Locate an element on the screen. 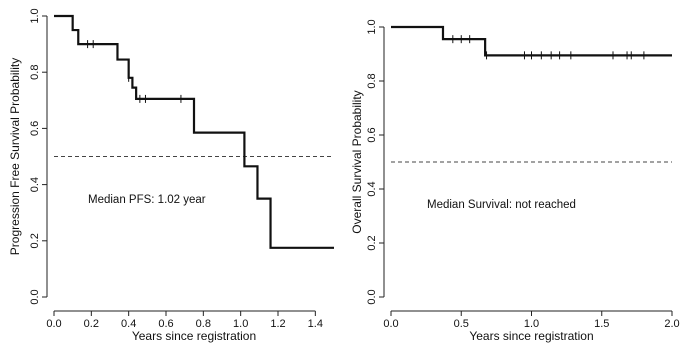 This screenshot has height=352, width=680. os-median-annotation: Median Survival: not reached is located at coordinates (501, 205).